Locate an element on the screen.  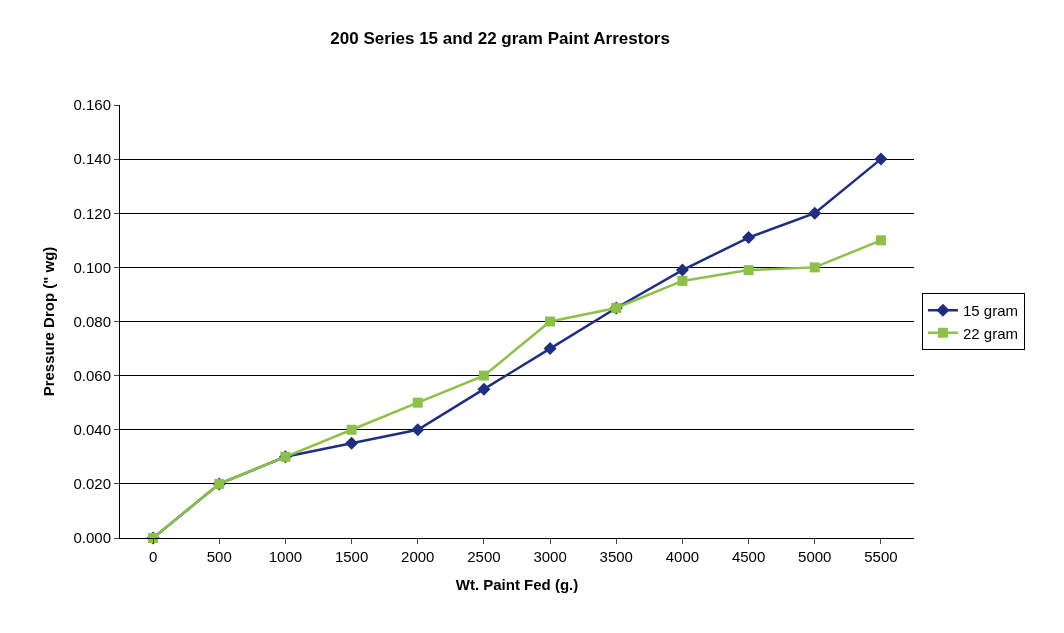
x-tick-label: 1000 is located at coordinates (285, 556).